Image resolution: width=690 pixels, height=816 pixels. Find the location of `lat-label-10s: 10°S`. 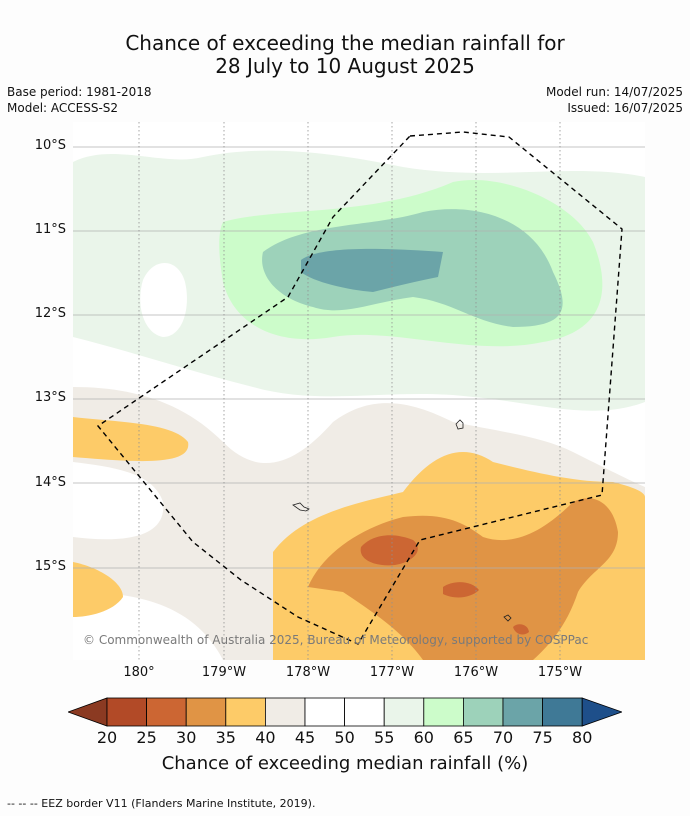

lat-label-10s: 10°S is located at coordinates (50, 145).